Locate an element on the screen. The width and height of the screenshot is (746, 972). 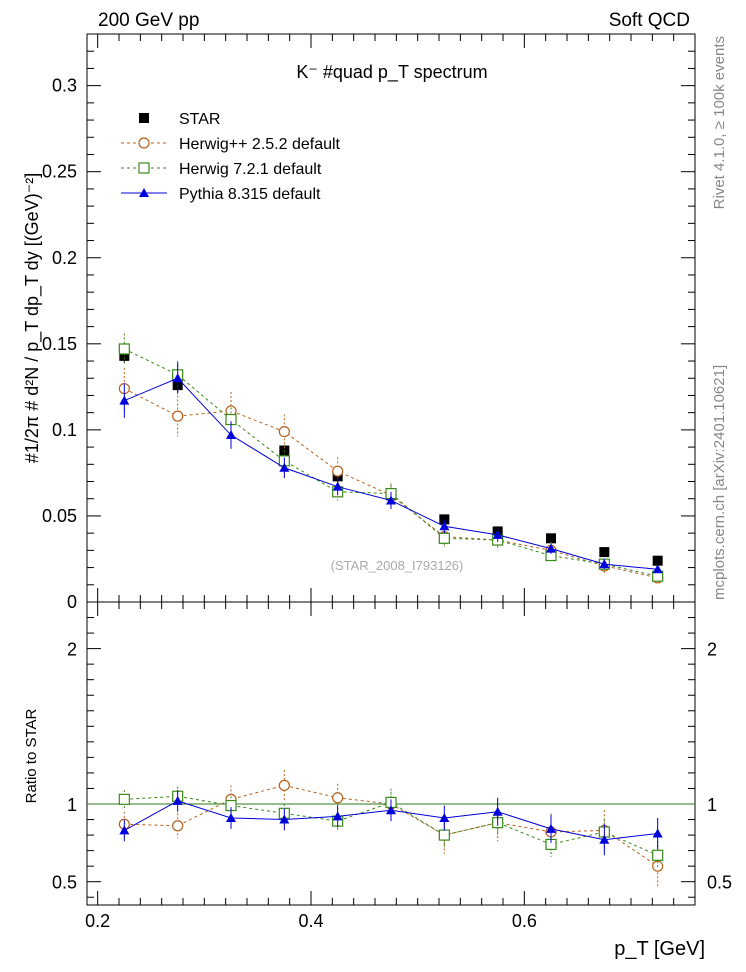
ratio-y-tick-label: 0.5 is located at coordinates (64, 883).